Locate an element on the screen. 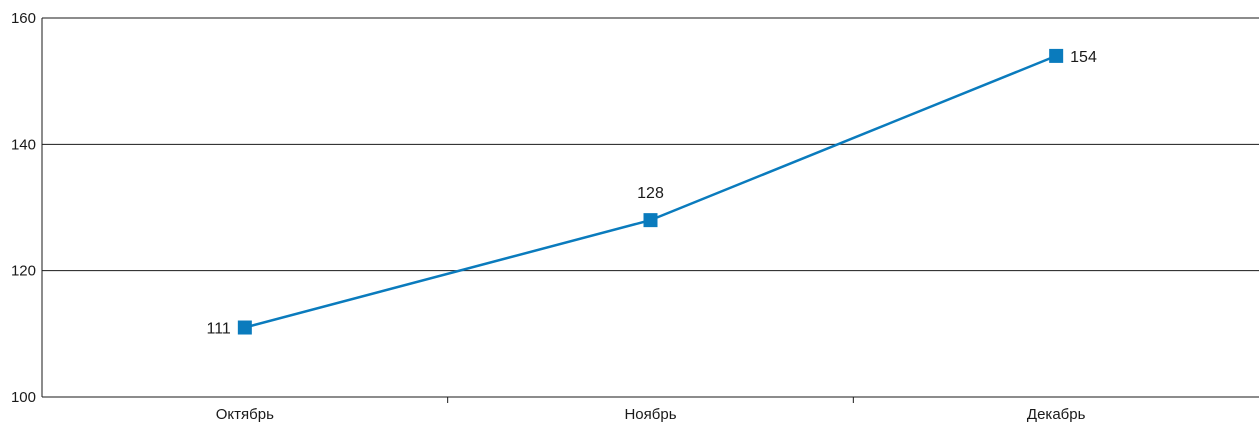 The width and height of the screenshot is (1259, 428). x-axis-tick-labels: Октябрь Ноябрь Декабрь is located at coordinates (651, 414).